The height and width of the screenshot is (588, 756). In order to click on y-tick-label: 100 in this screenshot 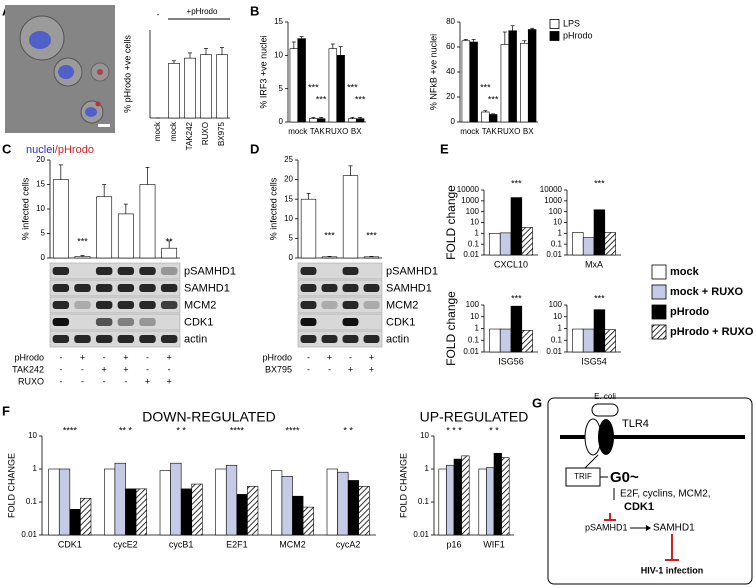, I will do `click(556, 304)`.